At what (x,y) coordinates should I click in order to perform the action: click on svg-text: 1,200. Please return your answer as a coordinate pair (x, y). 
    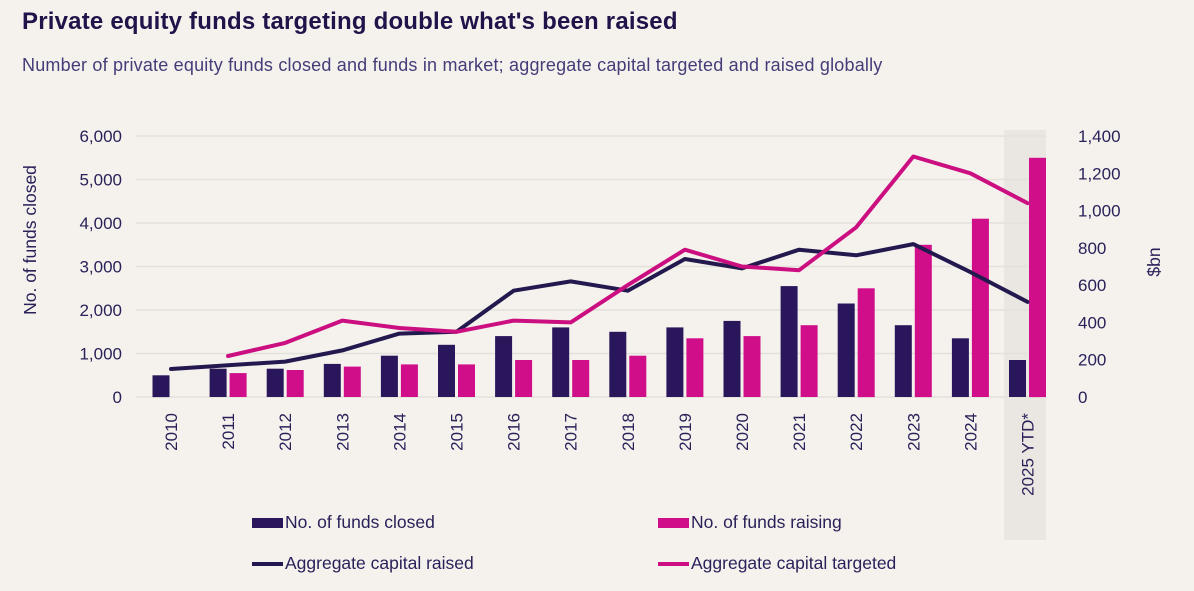
    Looking at the image, I should click on (1099, 173).